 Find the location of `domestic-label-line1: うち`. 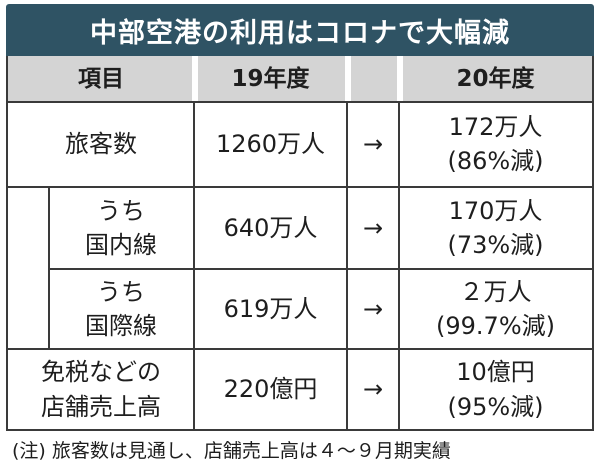

domestic-label-line1: うち is located at coordinates (121, 210).